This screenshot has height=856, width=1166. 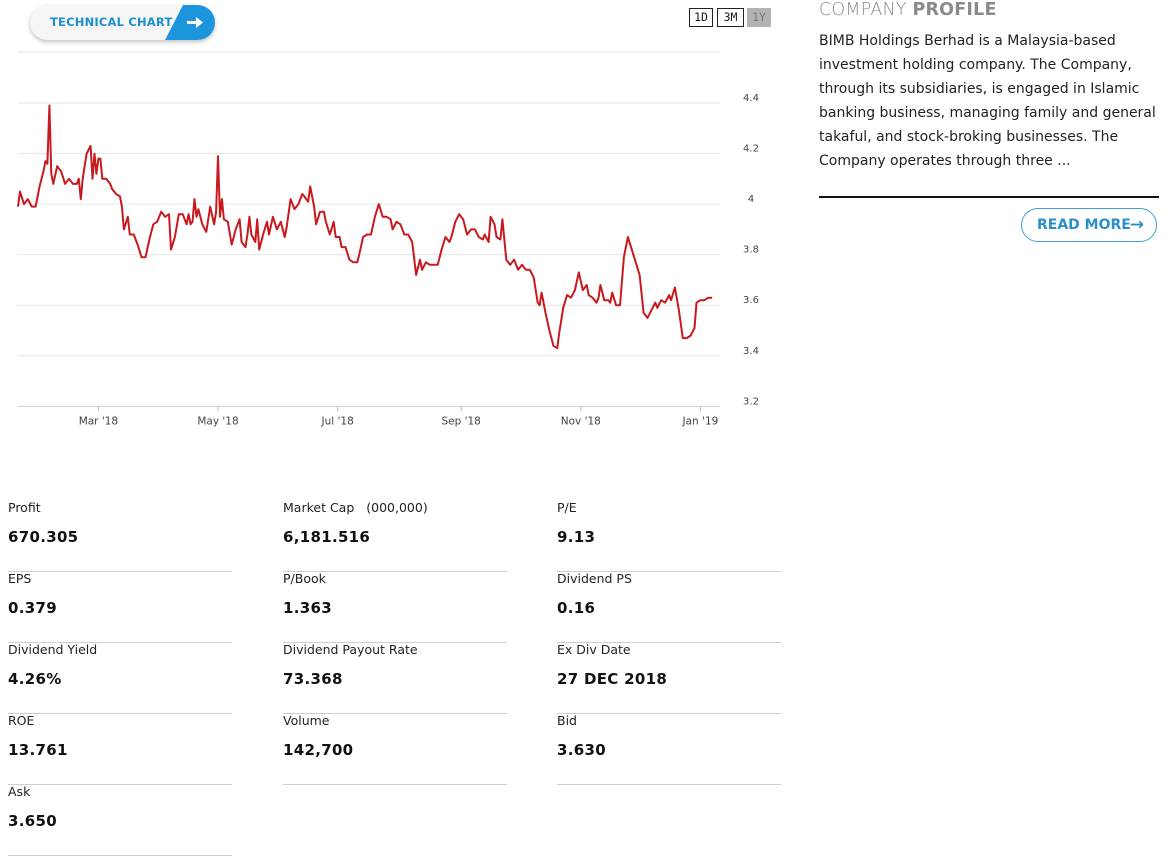 I want to click on stat-value: 27 DEC 2018, so click(x=612, y=679).